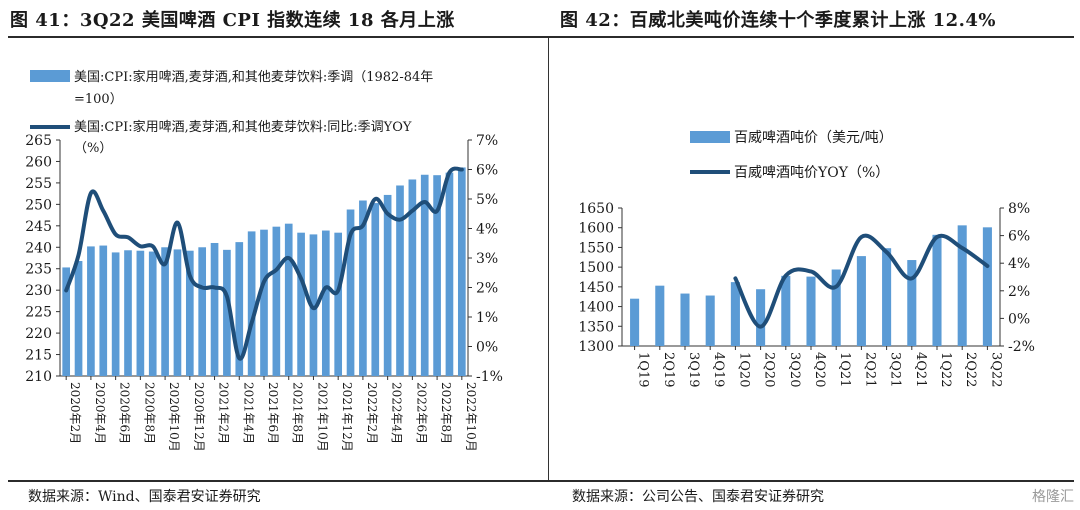  Describe the element at coordinates (769, 369) in the screenshot. I see `x-tick-label: 2Q20` at that location.